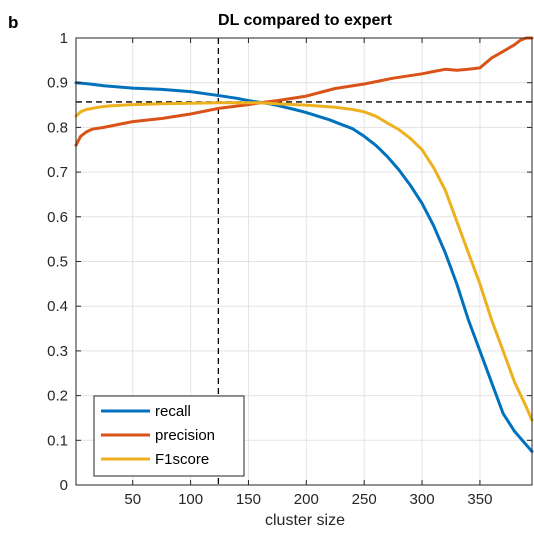 This screenshot has width=534, height=533. I want to click on x-tick-label: 250, so click(364, 499).